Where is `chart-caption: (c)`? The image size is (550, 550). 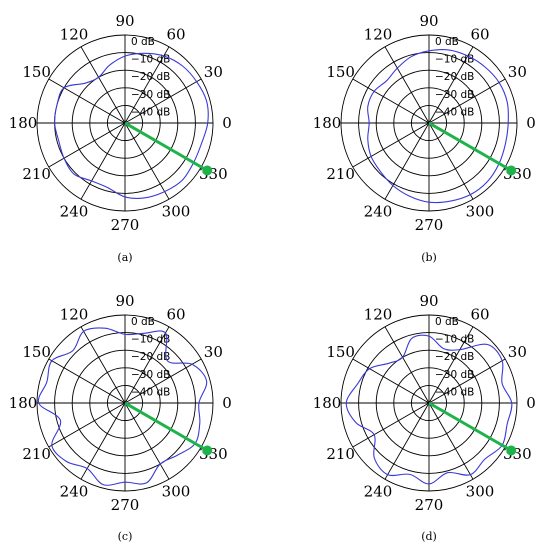
chart-caption: (c) is located at coordinates (125, 536).